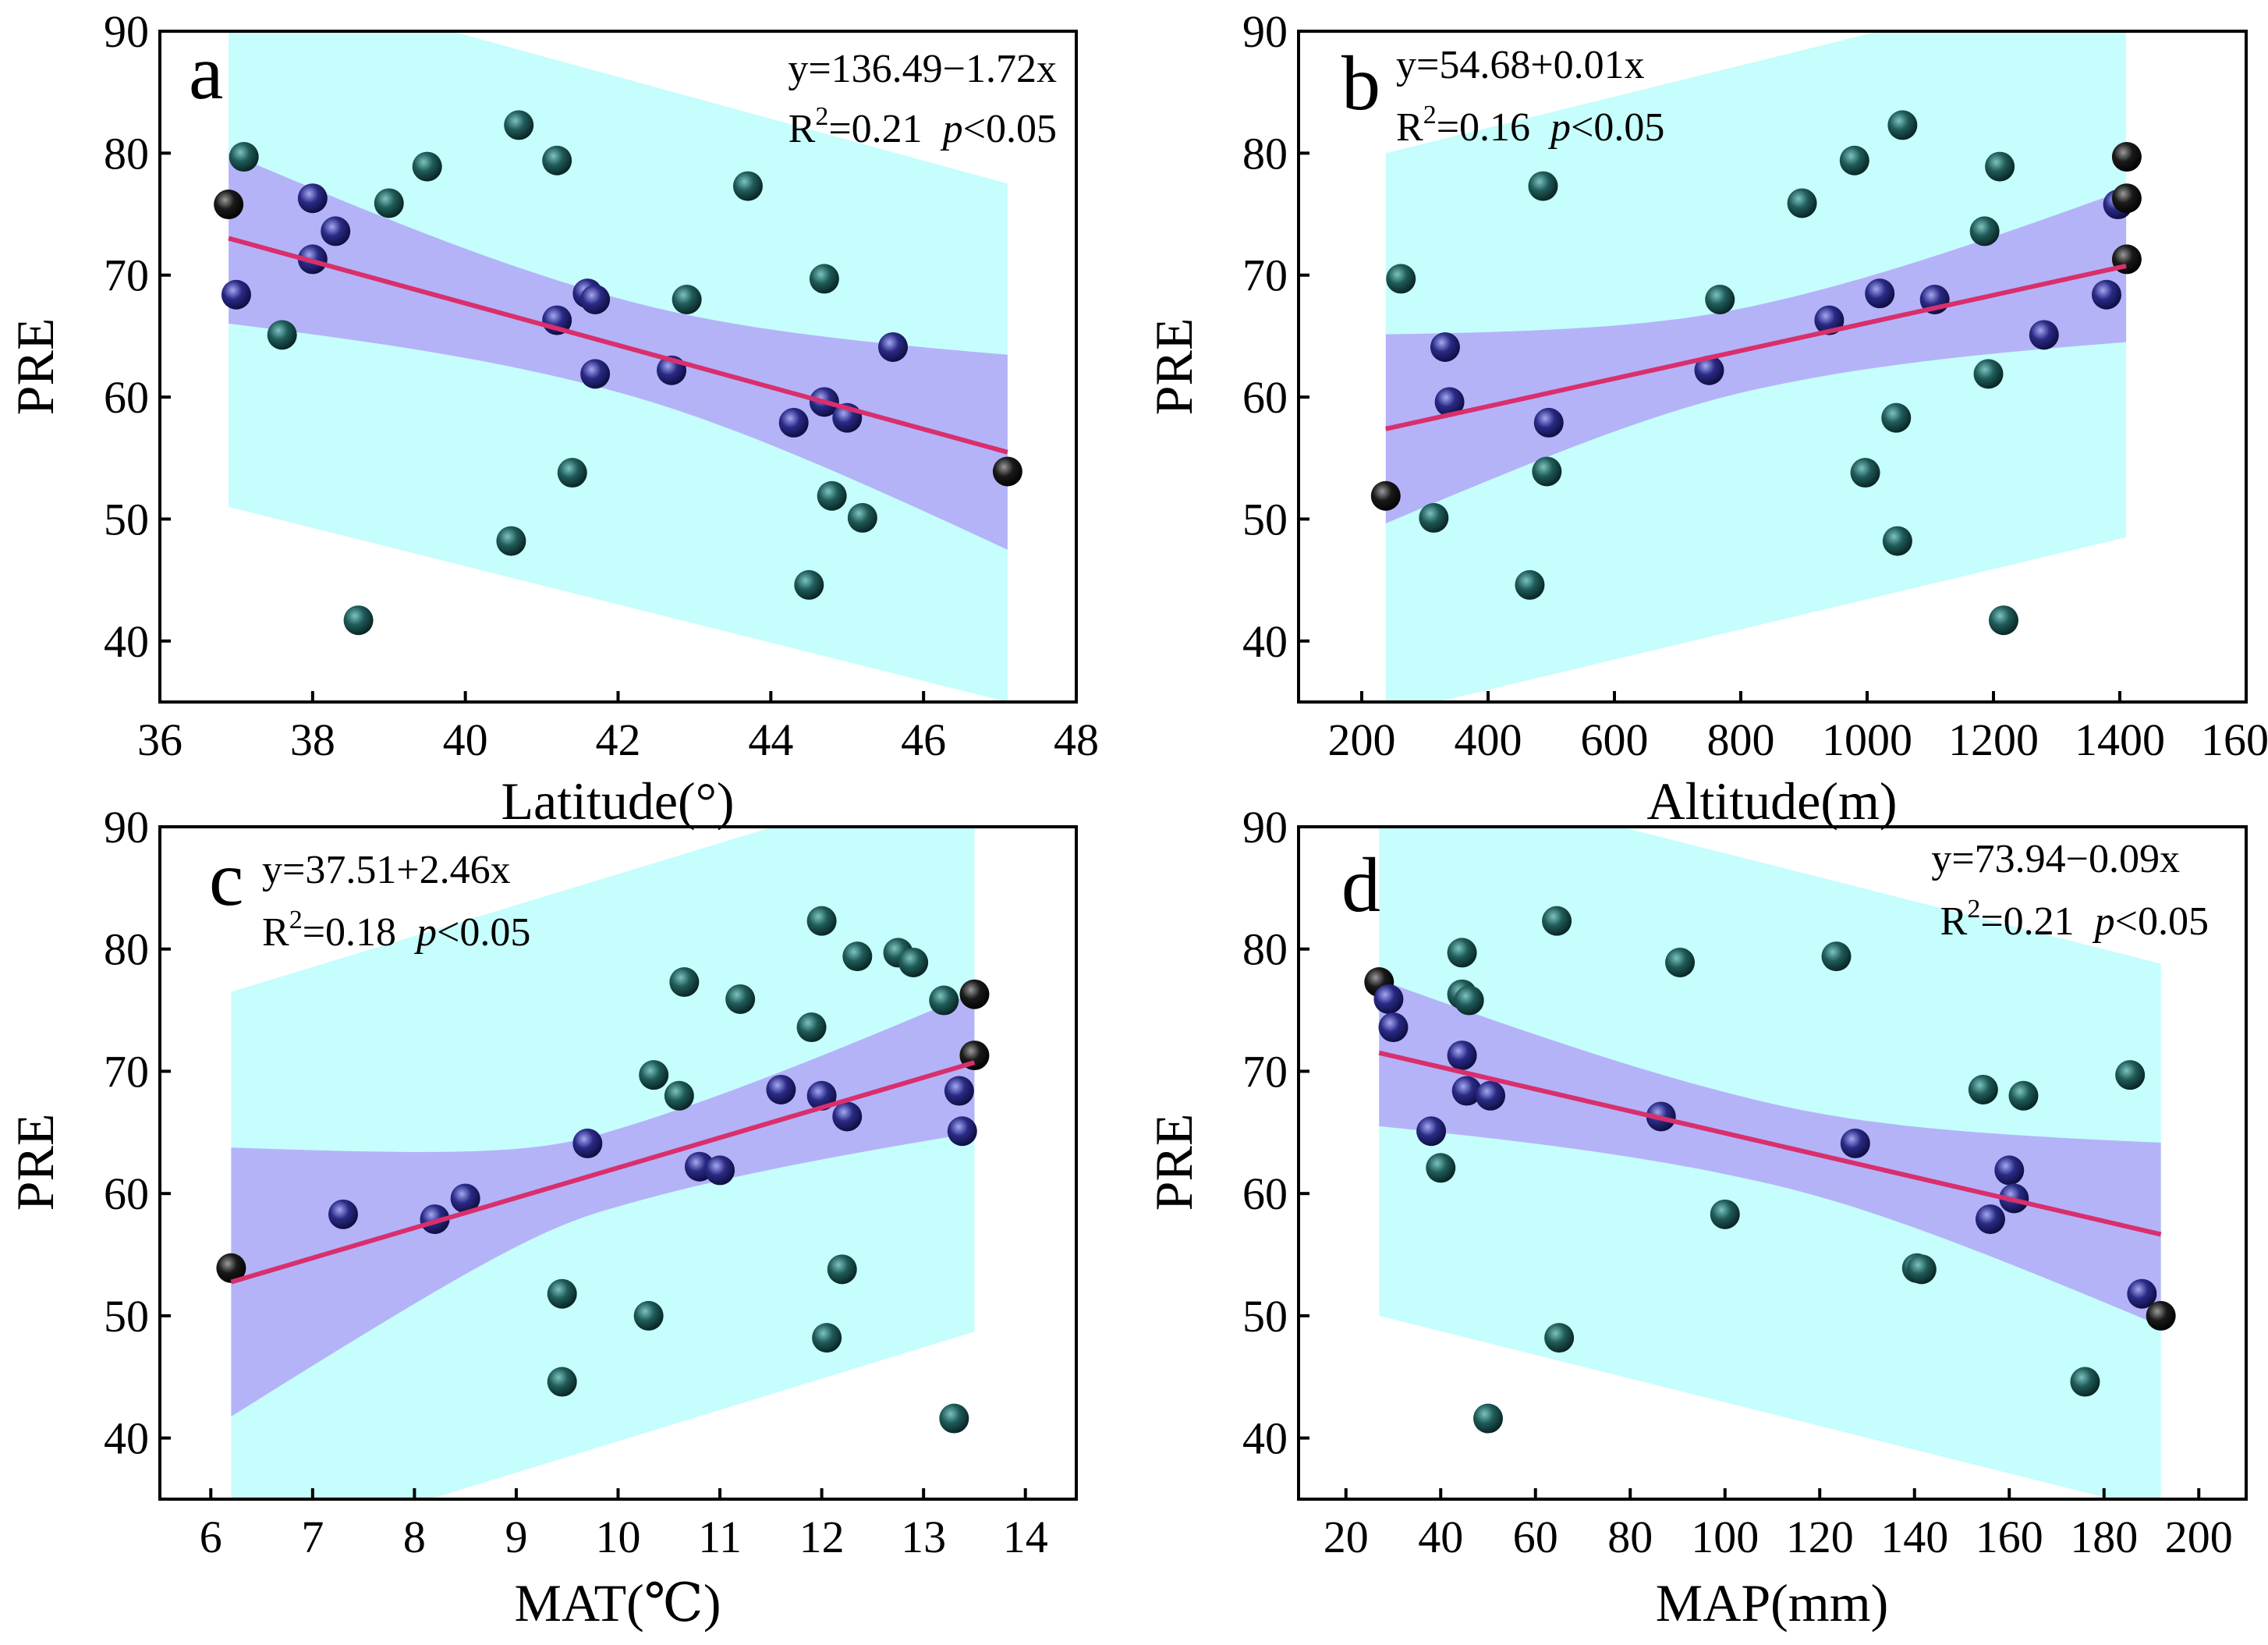 This screenshot has width=2268, height=1645. I want to click on x-axis-title: Altitude(m), so click(1772, 801).